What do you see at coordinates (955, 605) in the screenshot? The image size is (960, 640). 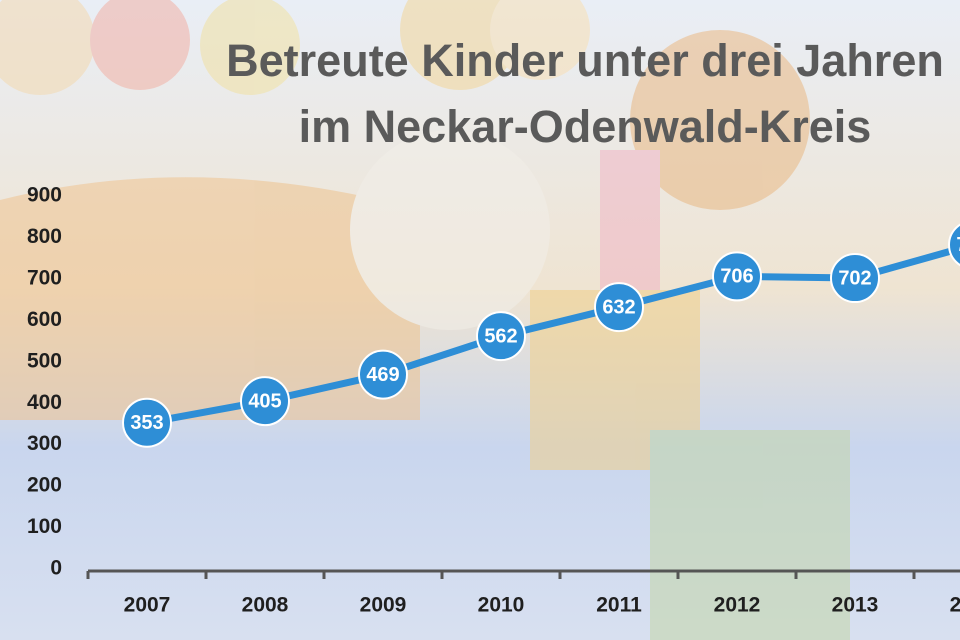 I see `x-tick-label: 2014` at bounding box center [955, 605].